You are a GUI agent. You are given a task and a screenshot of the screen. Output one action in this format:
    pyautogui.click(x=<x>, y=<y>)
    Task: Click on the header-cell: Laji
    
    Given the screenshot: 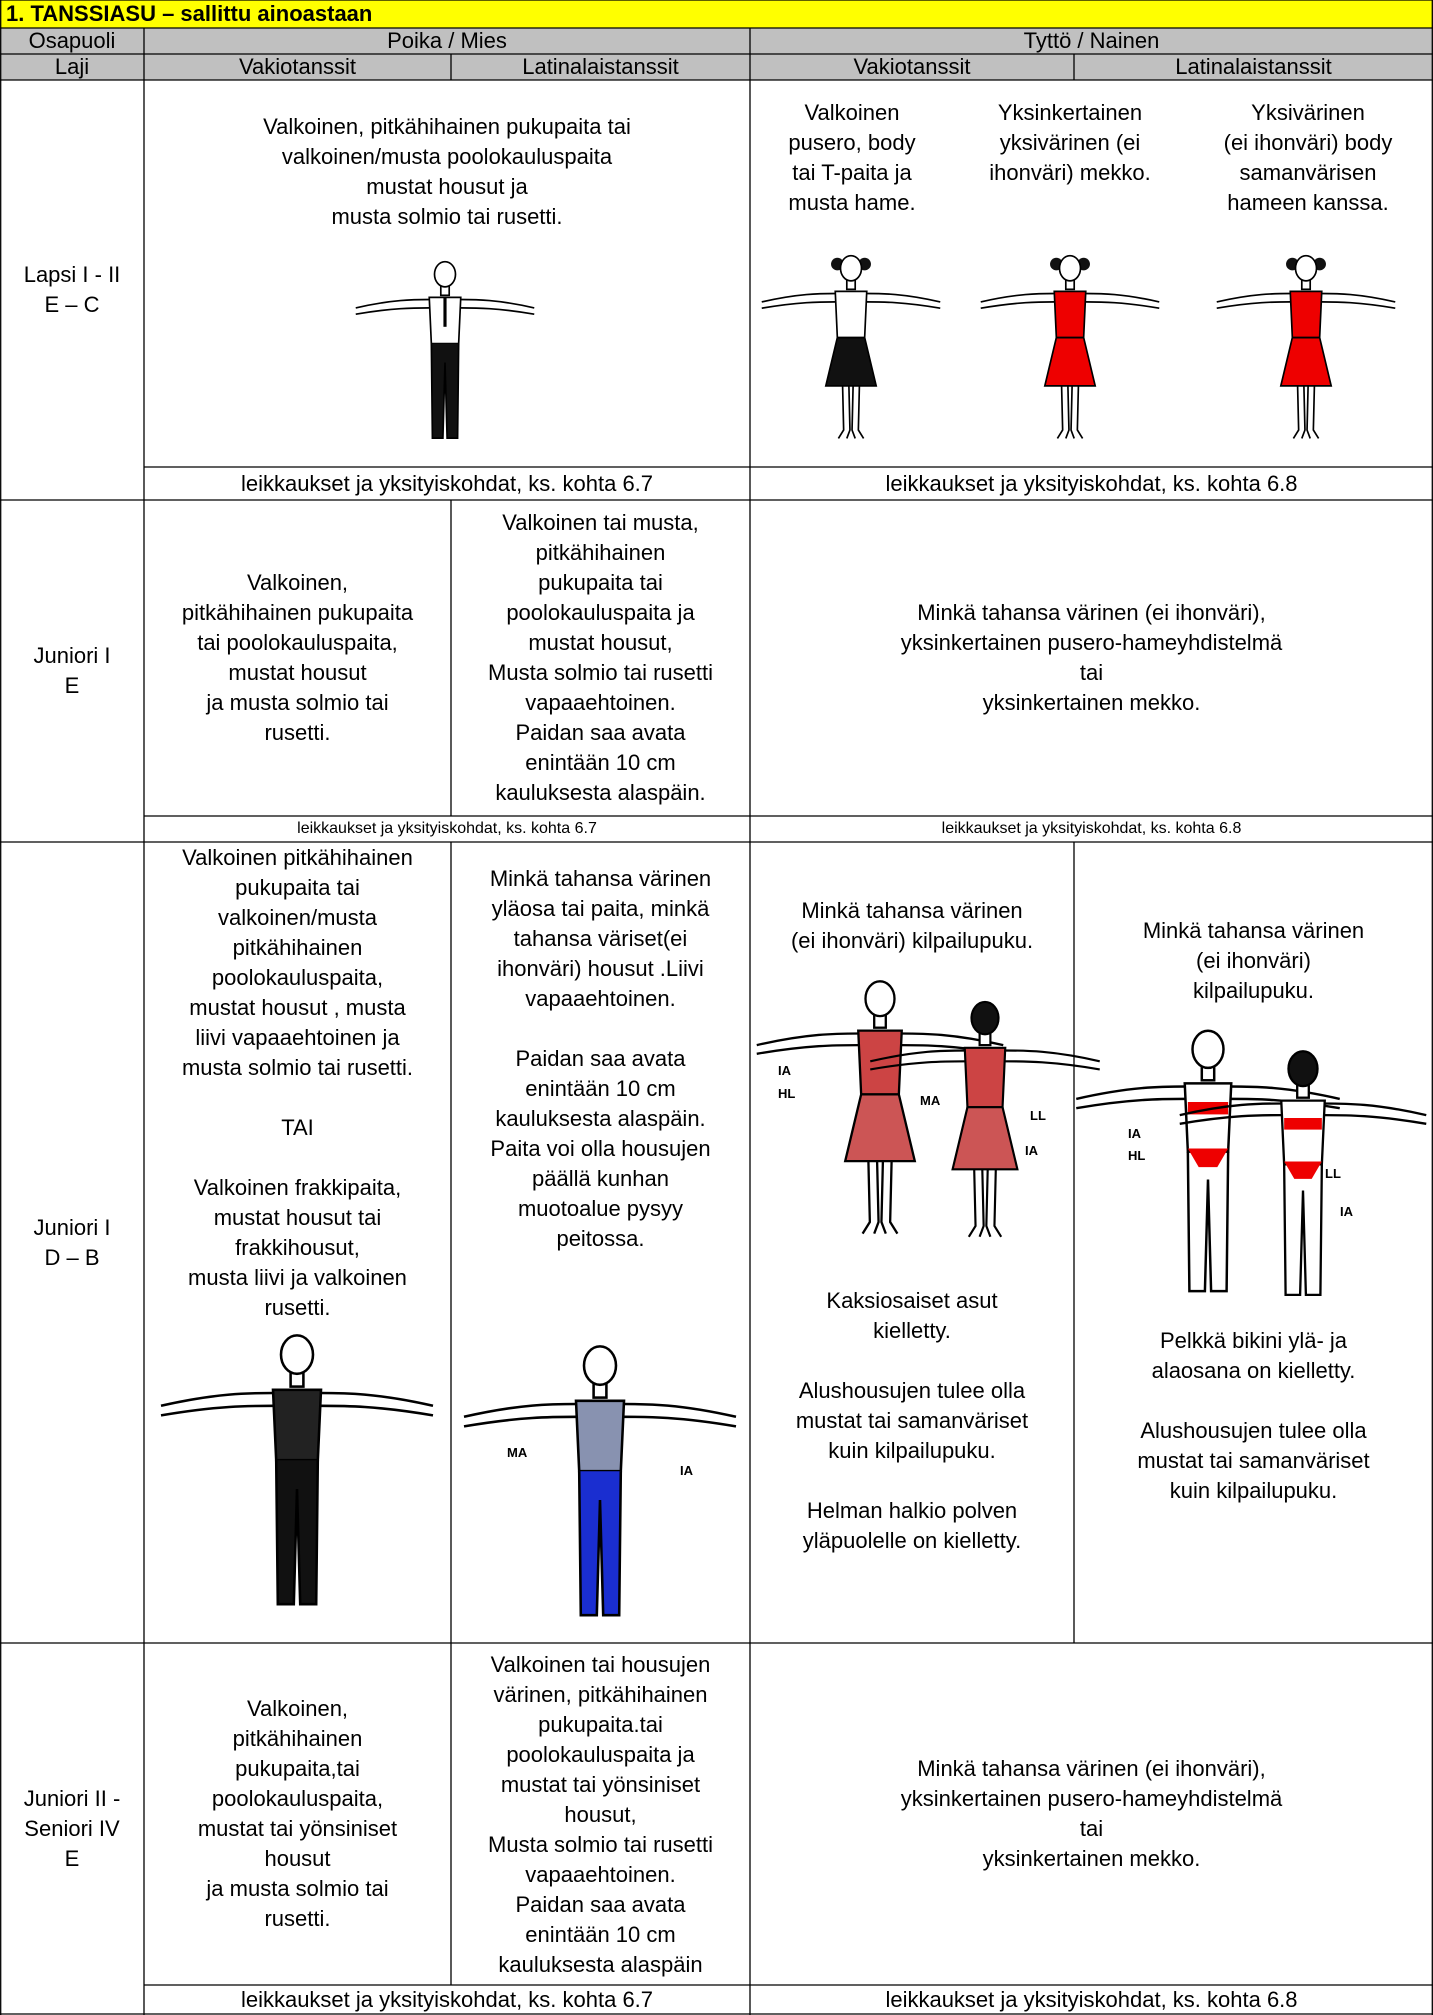 What is the action you would take?
    pyautogui.click(x=72, y=66)
    